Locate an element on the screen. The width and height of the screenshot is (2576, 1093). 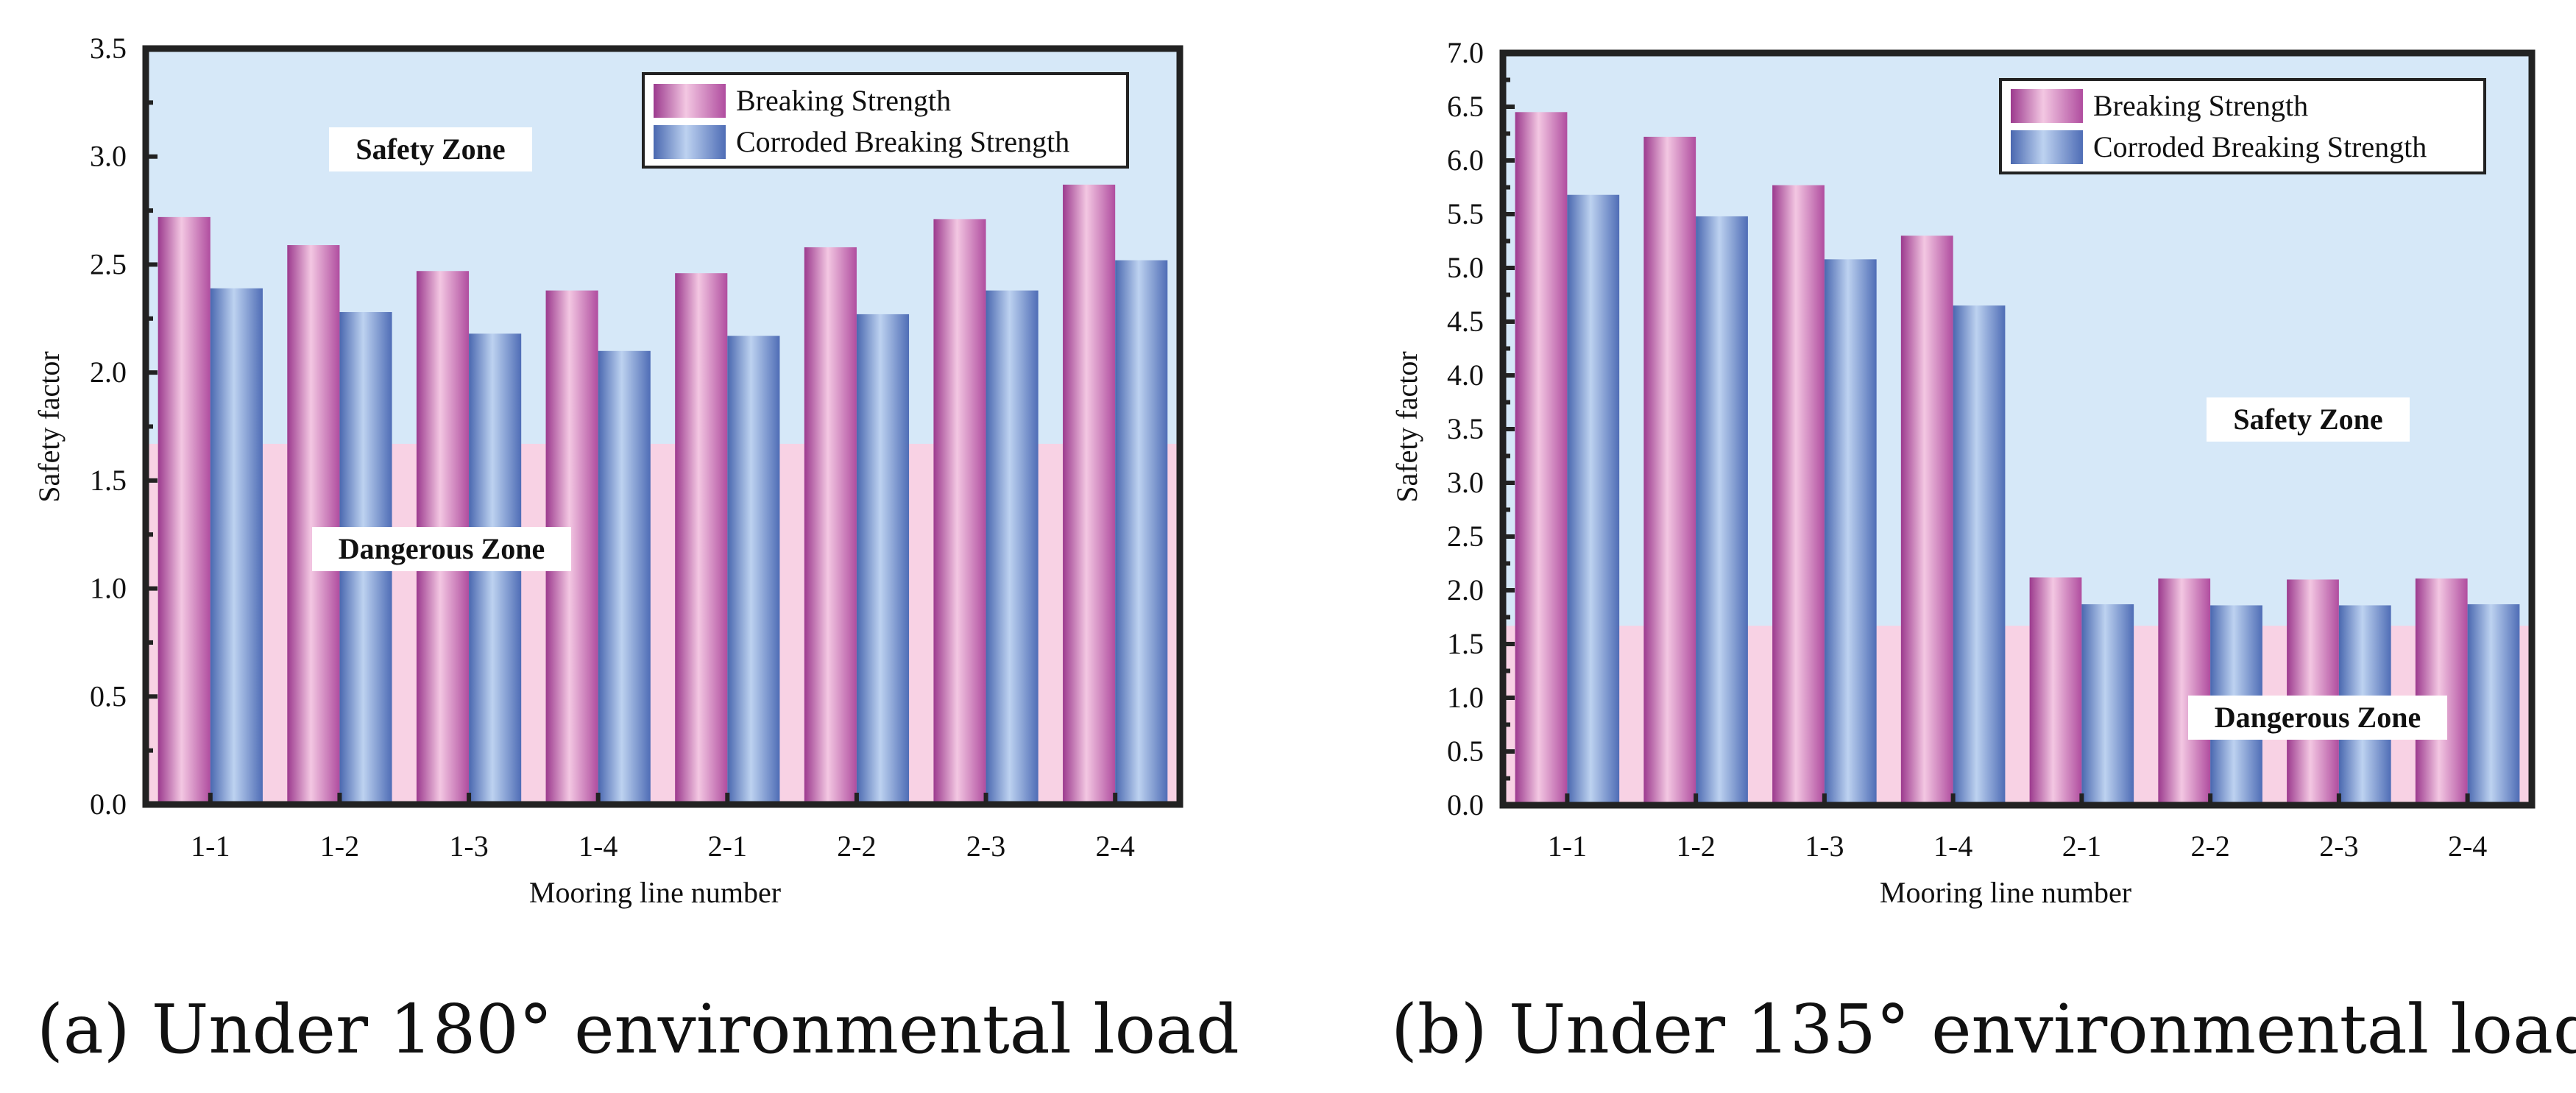
chart-a-legend-label-corroded: Corroded Breaking Strength is located at coordinates (902, 141).